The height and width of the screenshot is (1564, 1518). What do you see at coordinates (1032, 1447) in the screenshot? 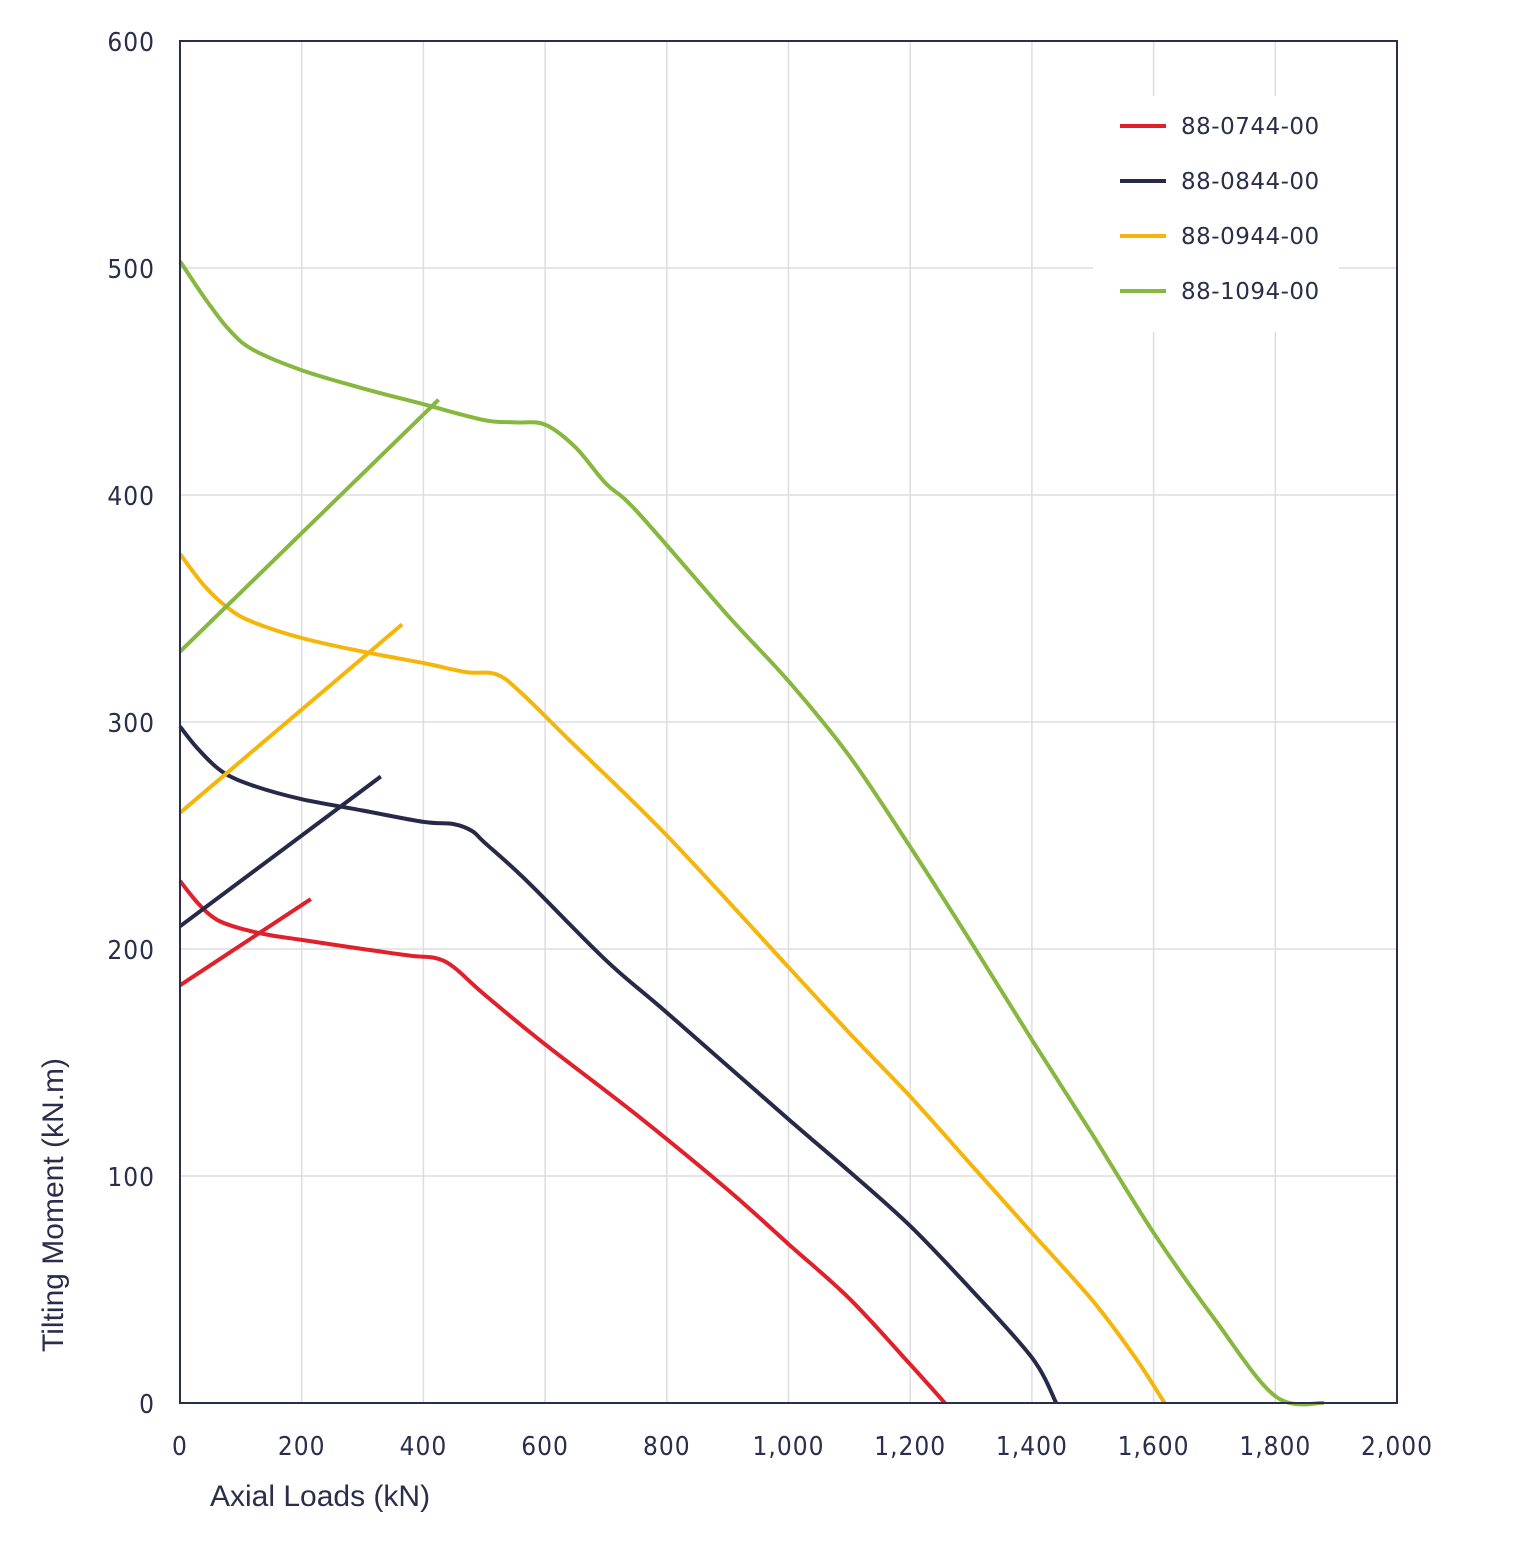
I see `x-tick-label: 1,400` at bounding box center [1032, 1447].